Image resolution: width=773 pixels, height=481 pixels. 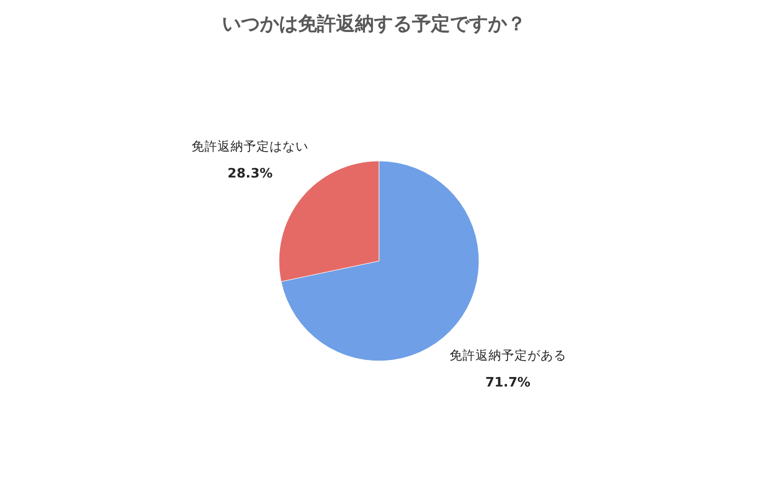 What do you see at coordinates (374, 24) in the screenshot?
I see `chart-title: いつかは免許返納する予定ですか？` at bounding box center [374, 24].